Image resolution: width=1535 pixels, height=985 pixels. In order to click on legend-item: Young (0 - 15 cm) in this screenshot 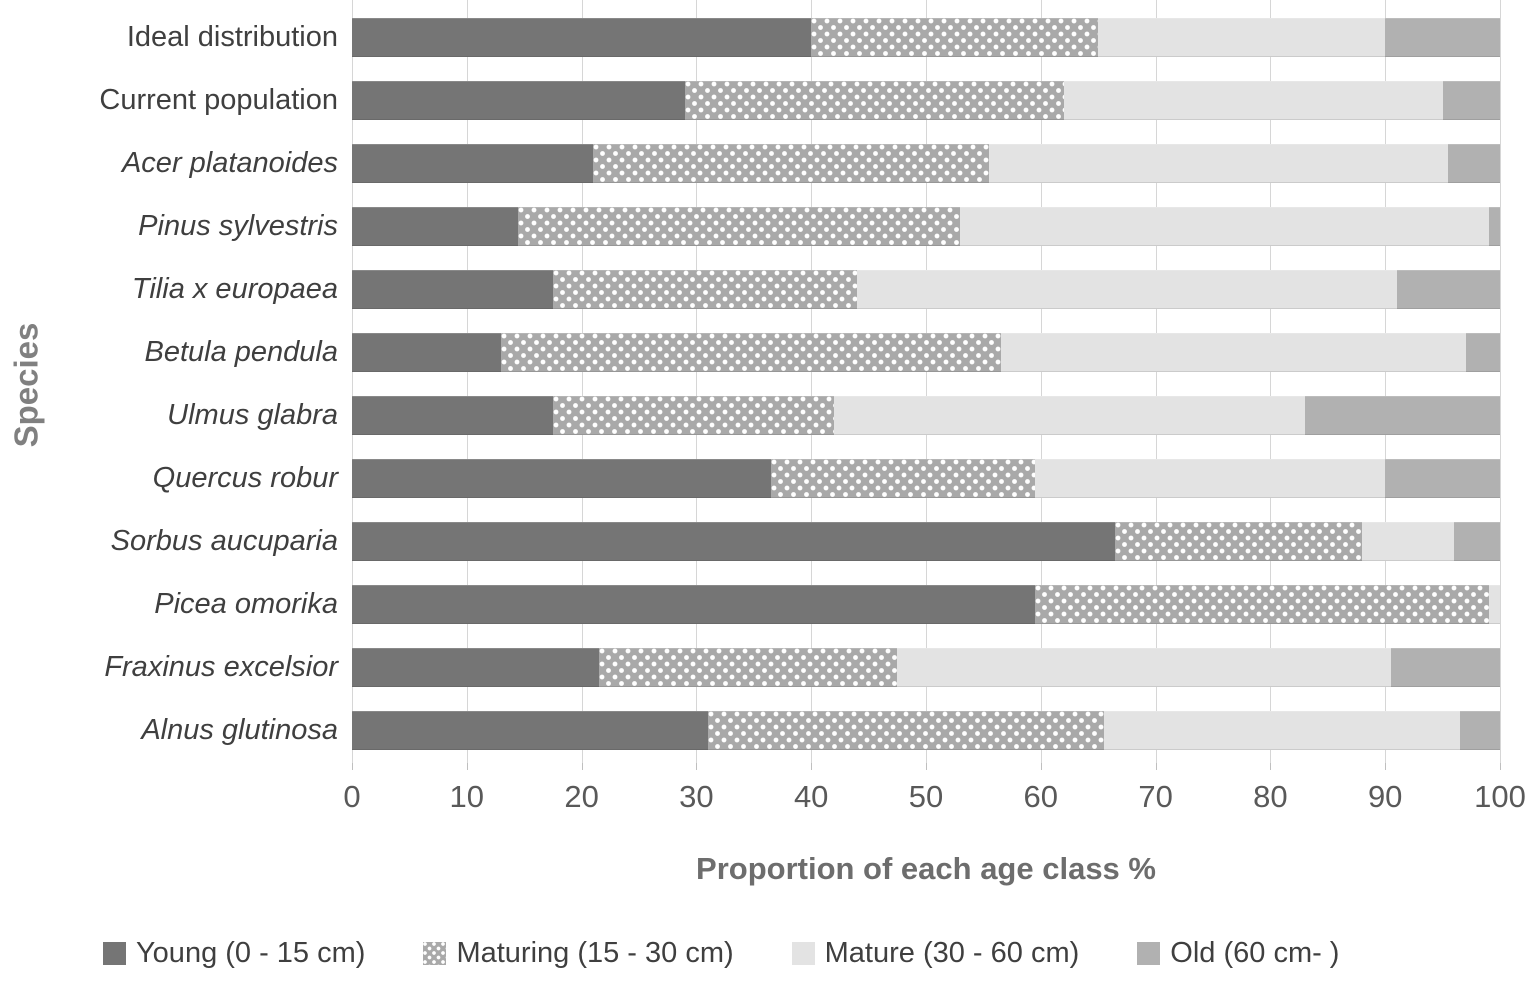, I will do `click(234, 953)`.